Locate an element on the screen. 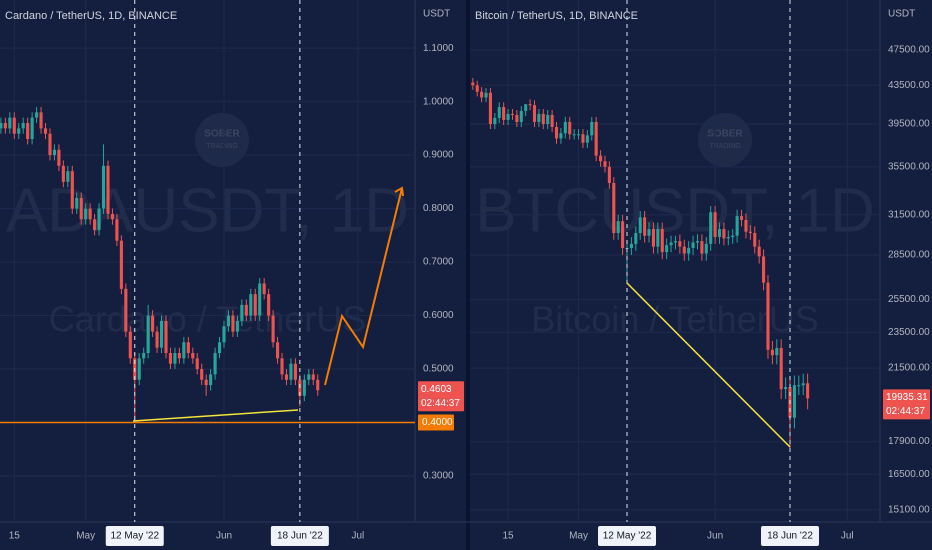  y-tick-label: 43500.00 is located at coordinates (909, 85).